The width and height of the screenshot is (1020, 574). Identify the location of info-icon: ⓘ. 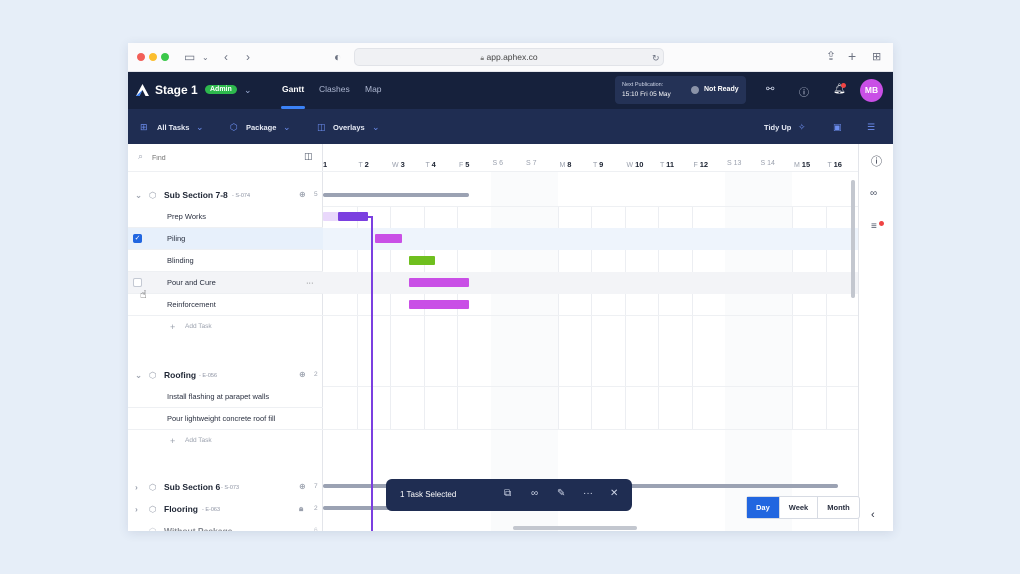
(876, 162).